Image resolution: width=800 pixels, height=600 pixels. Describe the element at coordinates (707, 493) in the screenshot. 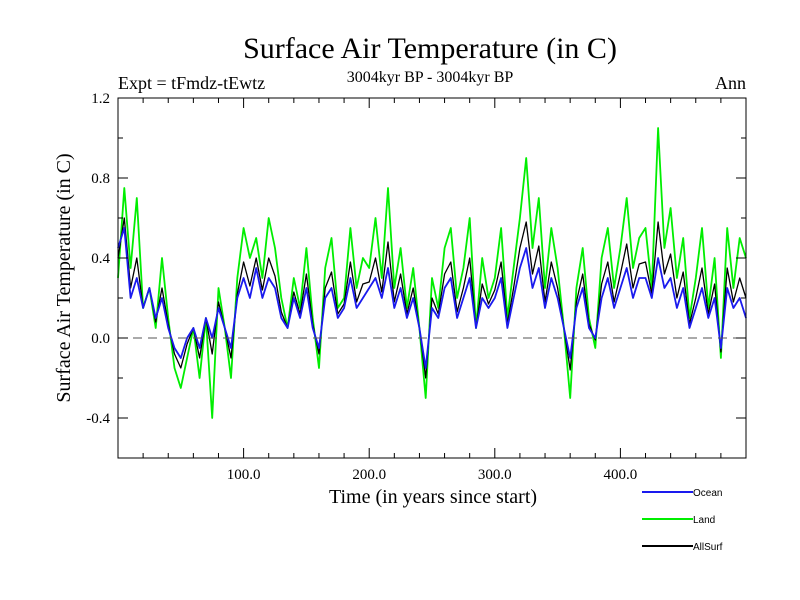

I see `legend-label-ocean: Ocean` at that location.